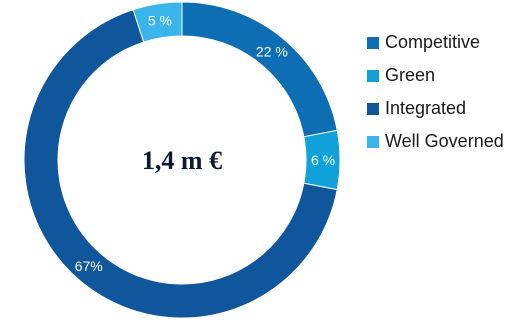 The height and width of the screenshot is (320, 531). I want to click on legend-item-competitive: Competitive, so click(435, 42).